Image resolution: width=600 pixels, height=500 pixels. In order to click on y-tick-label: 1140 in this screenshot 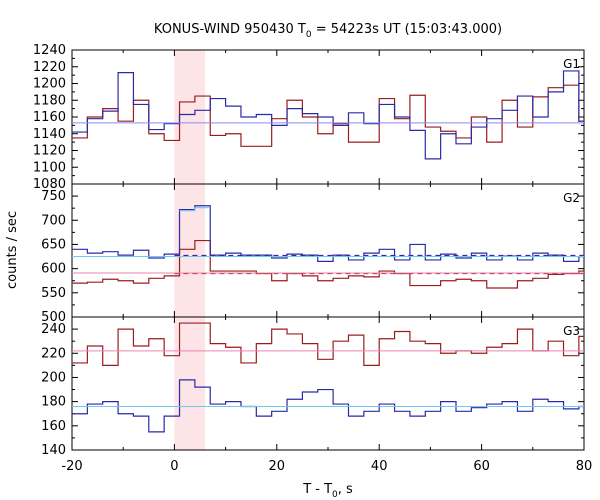, I will do `click(49, 134)`.